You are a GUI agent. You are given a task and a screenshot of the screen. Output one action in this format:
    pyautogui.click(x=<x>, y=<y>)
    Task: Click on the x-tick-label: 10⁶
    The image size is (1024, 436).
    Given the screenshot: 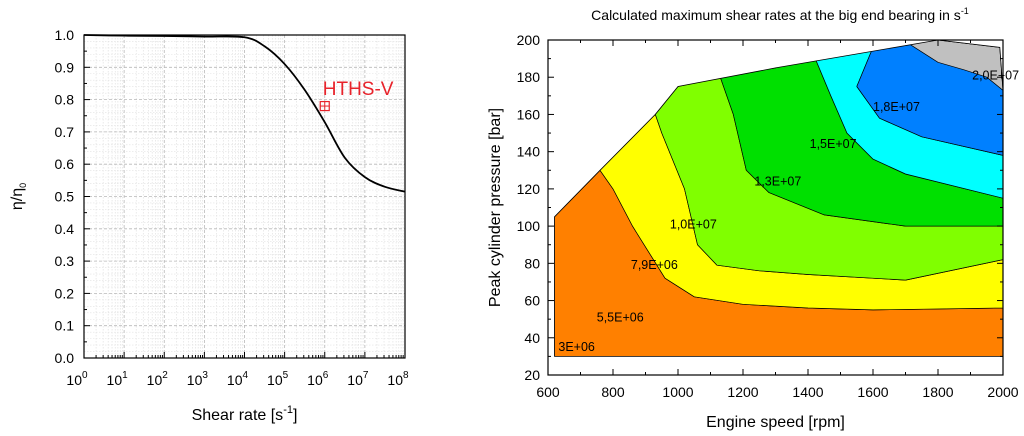 What is the action you would take?
    pyautogui.click(x=318, y=379)
    